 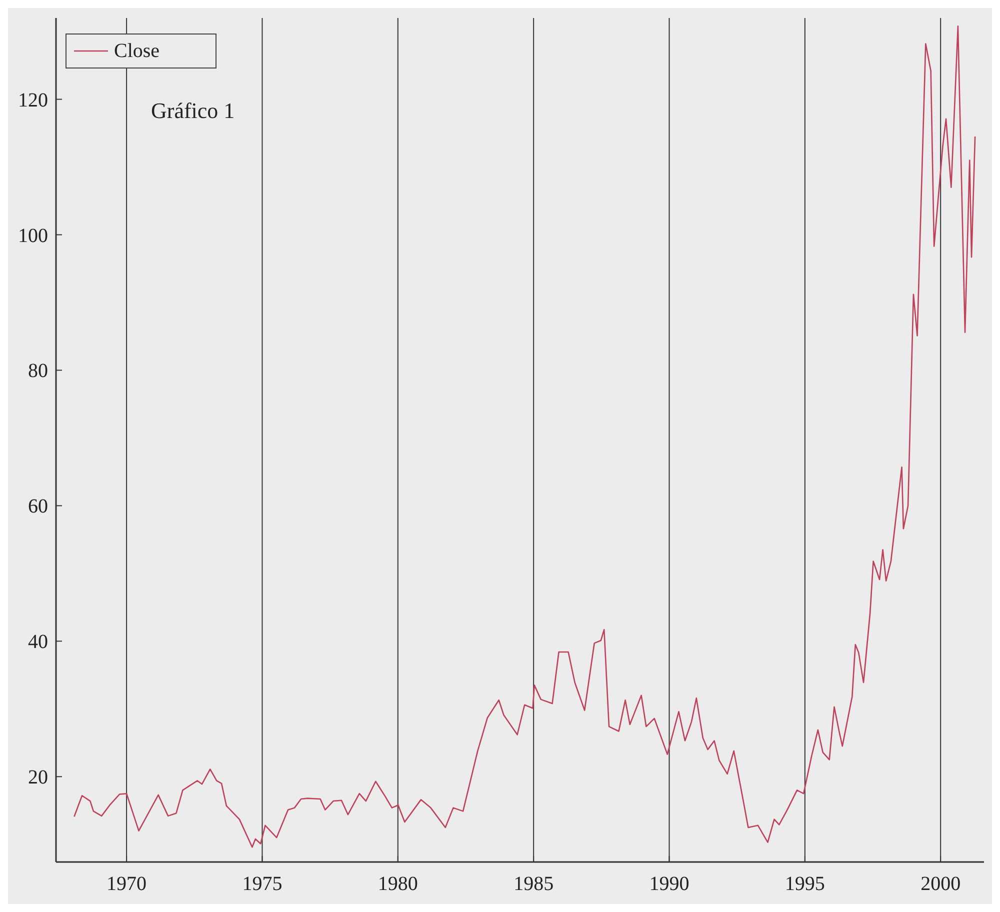 I want to click on x-tick-label: 1980, so click(x=398, y=884).